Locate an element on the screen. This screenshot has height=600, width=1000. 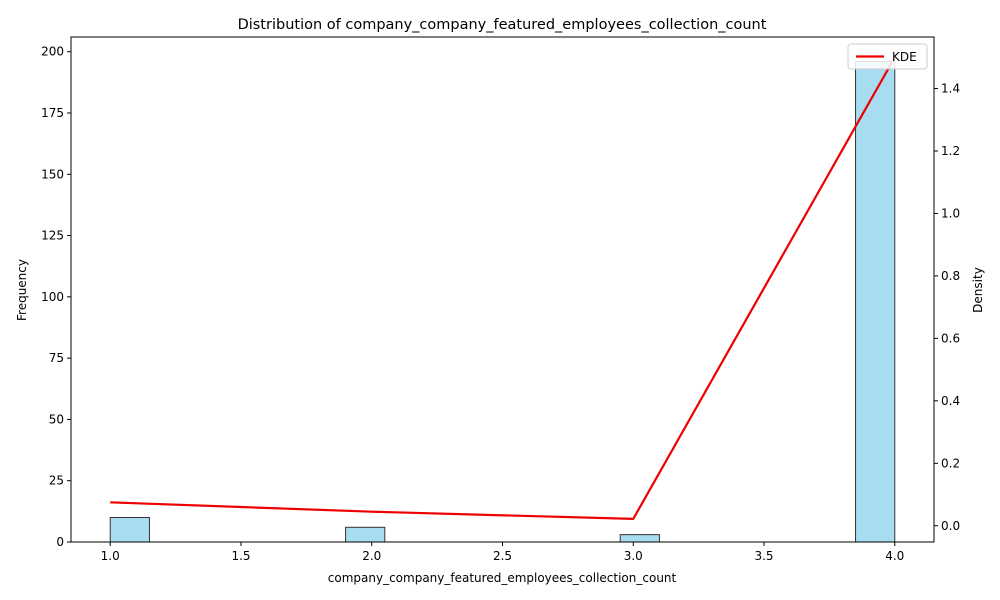
legend-kde-label: KDE is located at coordinates (904, 57).